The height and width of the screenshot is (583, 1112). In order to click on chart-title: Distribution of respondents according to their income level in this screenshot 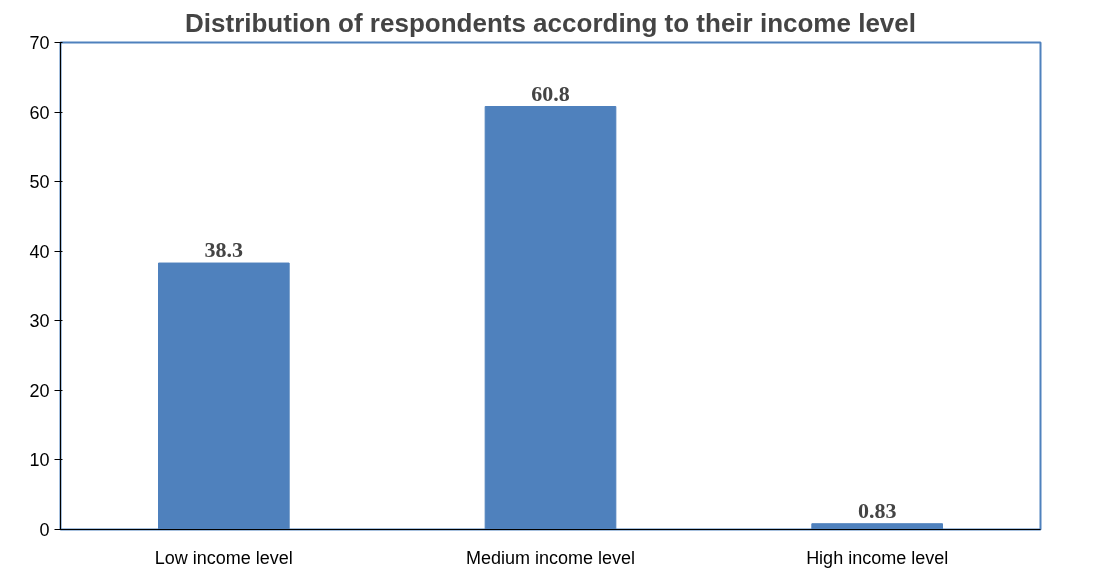, I will do `click(550, 22)`.